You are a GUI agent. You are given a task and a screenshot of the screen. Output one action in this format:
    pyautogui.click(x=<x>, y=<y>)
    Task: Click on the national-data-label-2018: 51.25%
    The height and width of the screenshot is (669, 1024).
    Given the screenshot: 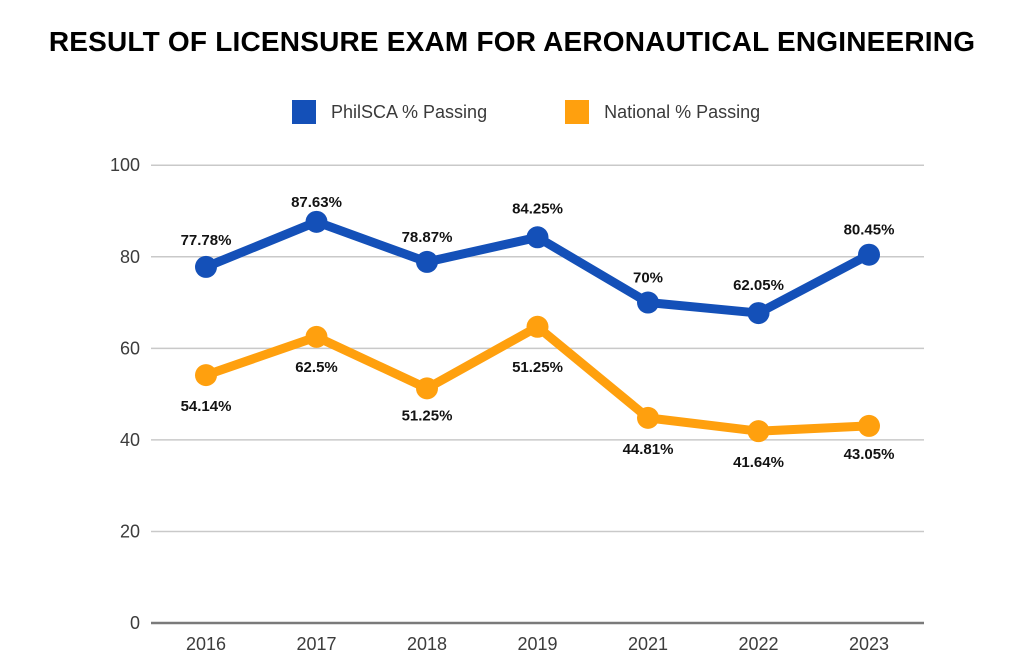 What is the action you would take?
    pyautogui.click(x=427, y=415)
    